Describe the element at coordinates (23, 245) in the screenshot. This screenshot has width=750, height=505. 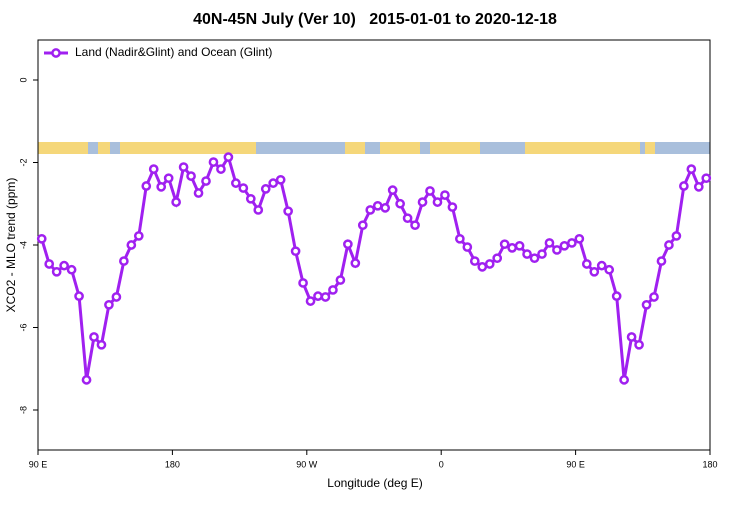
I see `y-tick-label: -4` at that location.